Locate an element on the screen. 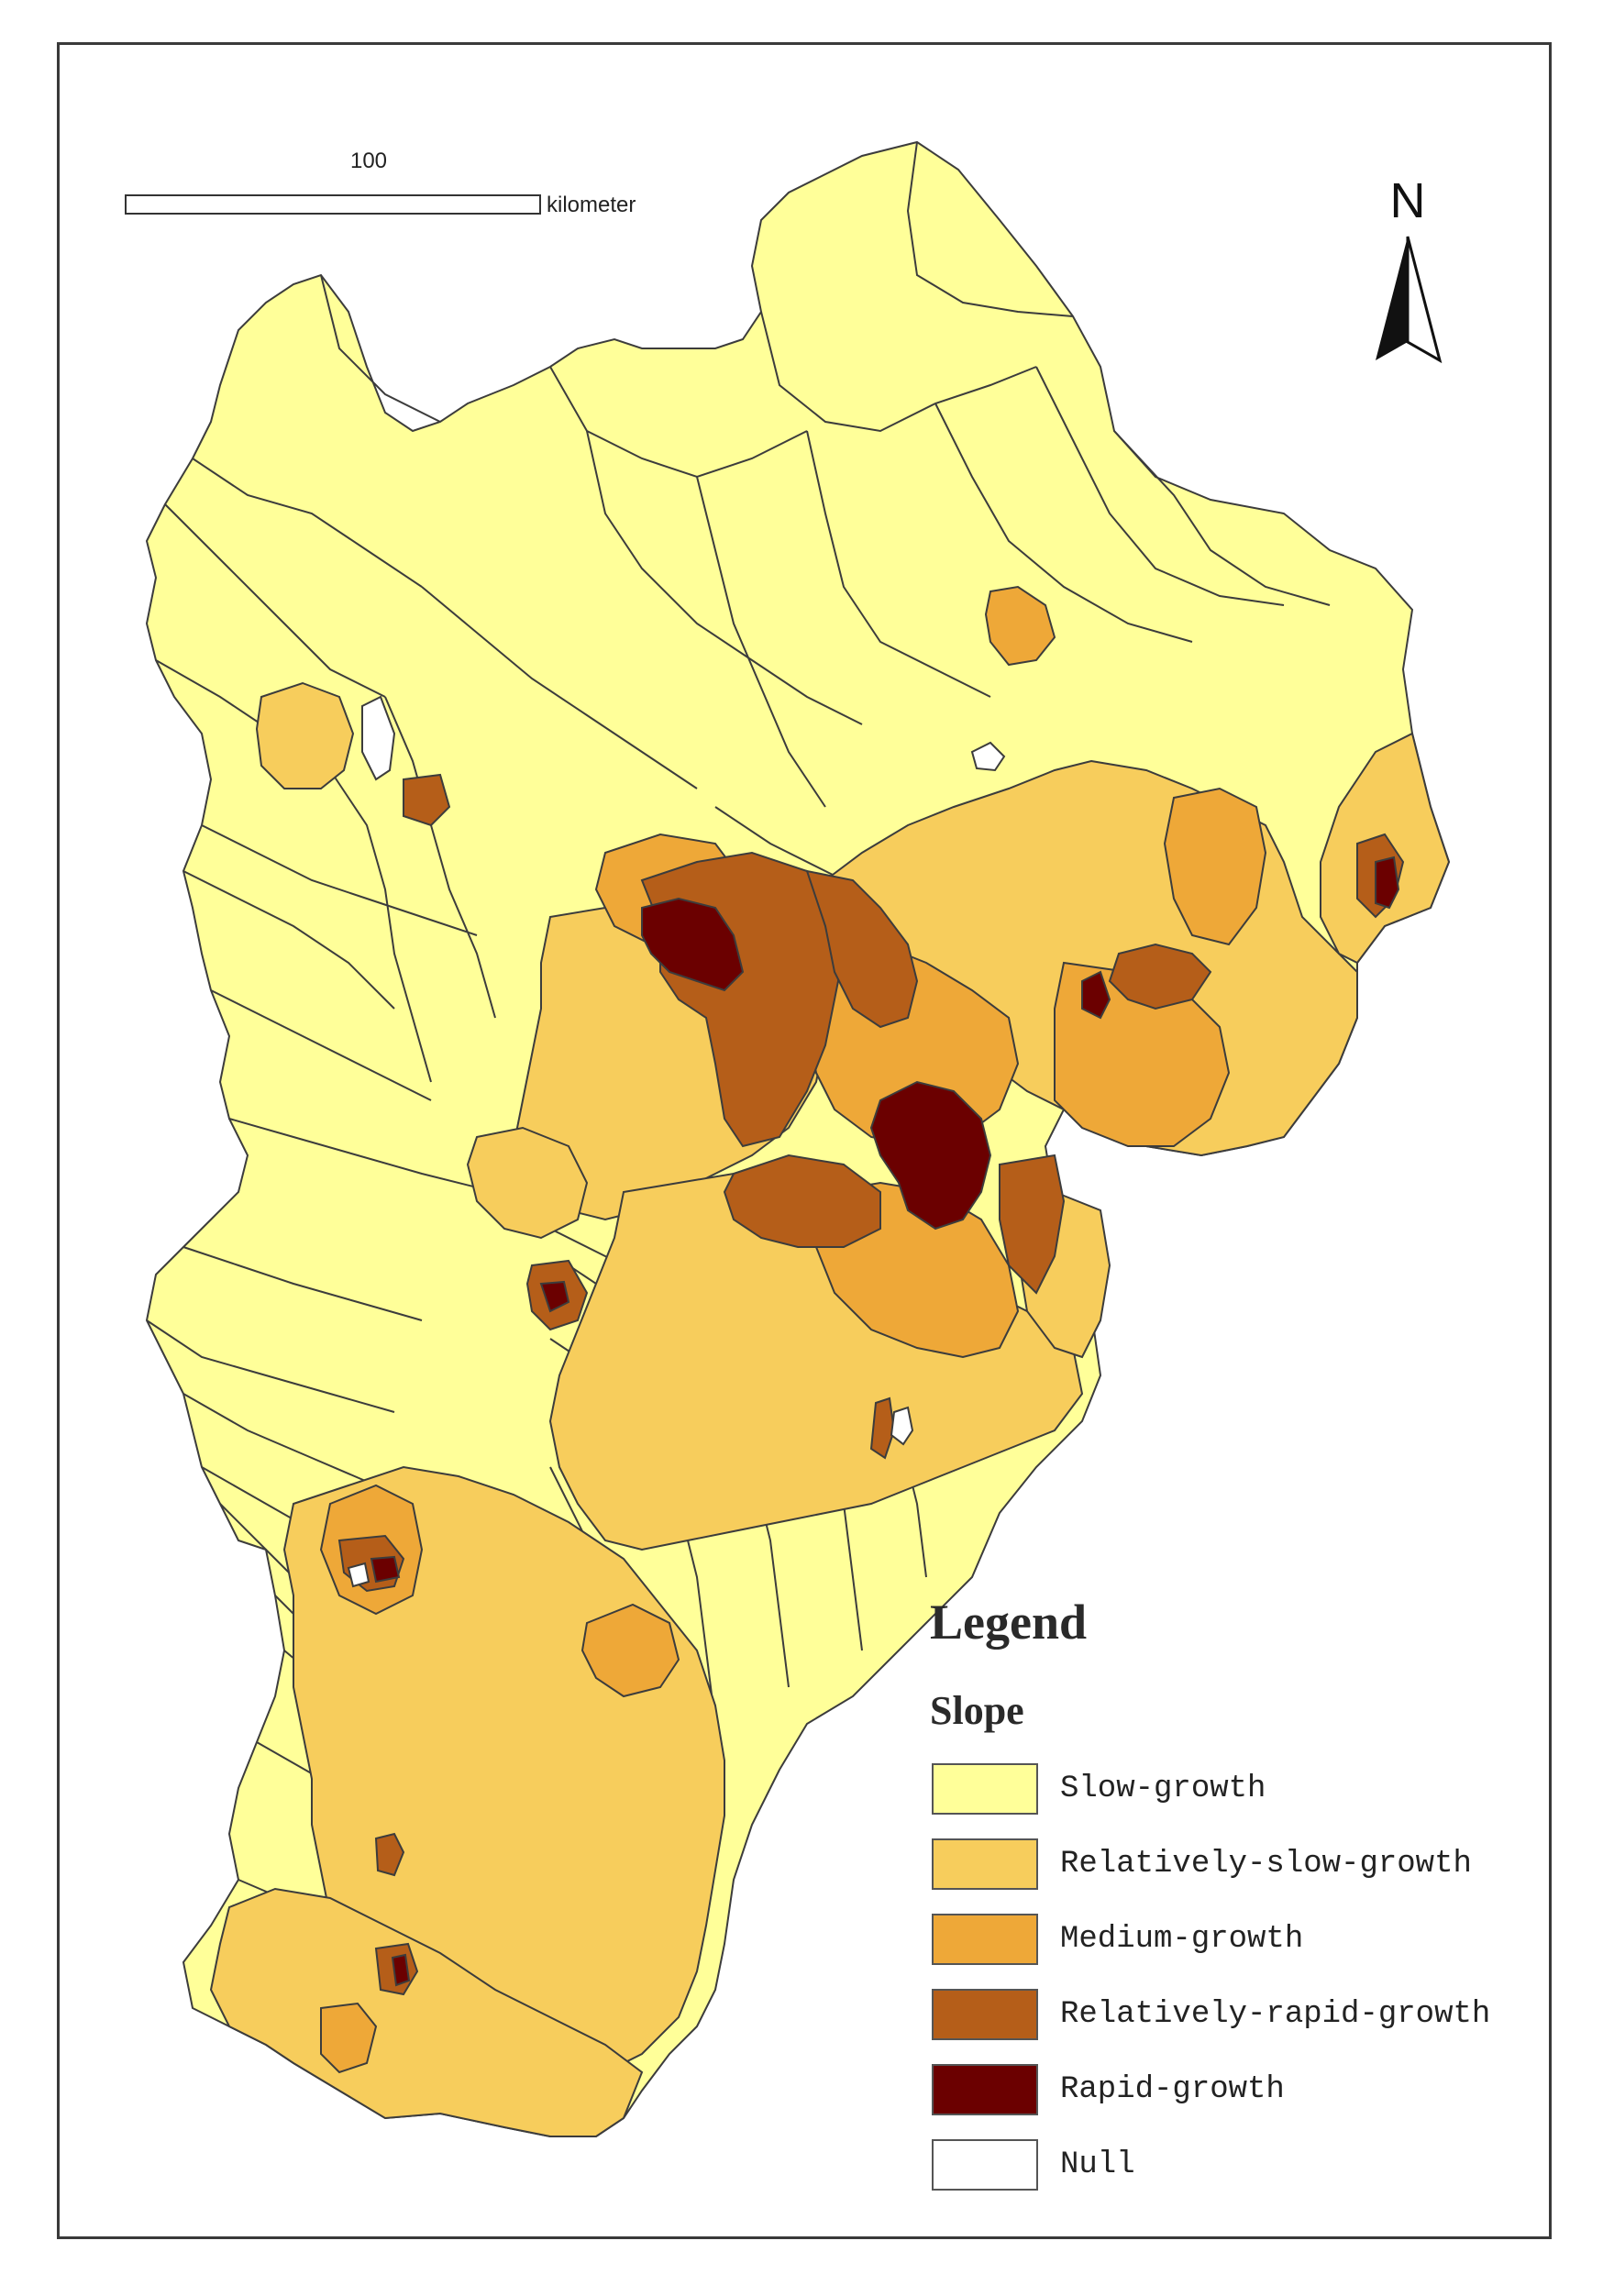 This screenshot has height=2296, width=1603. scale-distance-label: 100 is located at coordinates (369, 161).